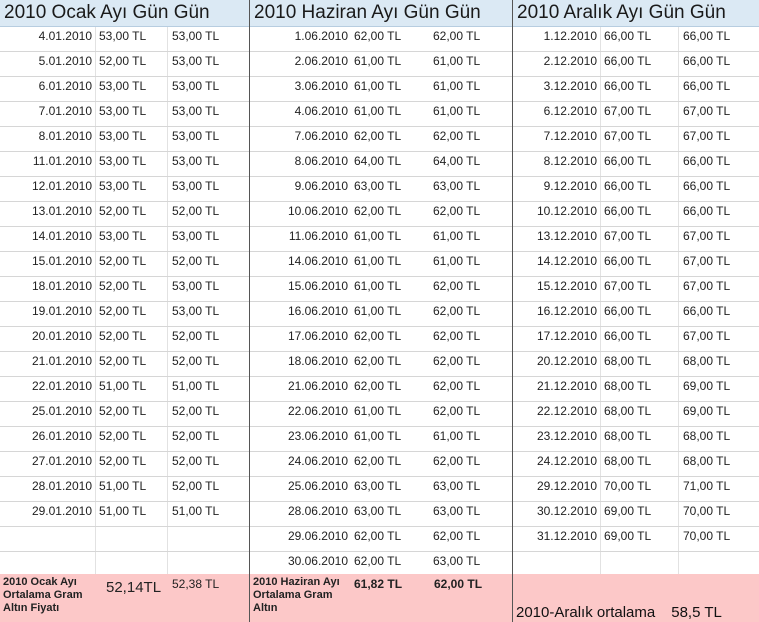  I want to click on date-cell: 15.01.2010, so click(48, 264).